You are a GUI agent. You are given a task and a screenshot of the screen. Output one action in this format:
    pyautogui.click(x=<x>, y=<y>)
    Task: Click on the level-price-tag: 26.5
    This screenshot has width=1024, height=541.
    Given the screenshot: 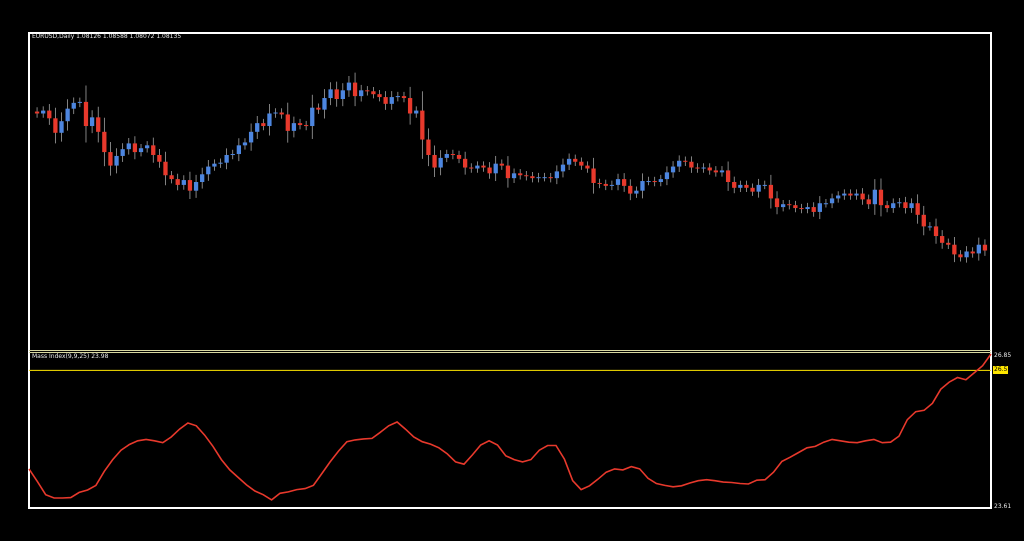 What is the action you would take?
    pyautogui.click(x=1001, y=370)
    